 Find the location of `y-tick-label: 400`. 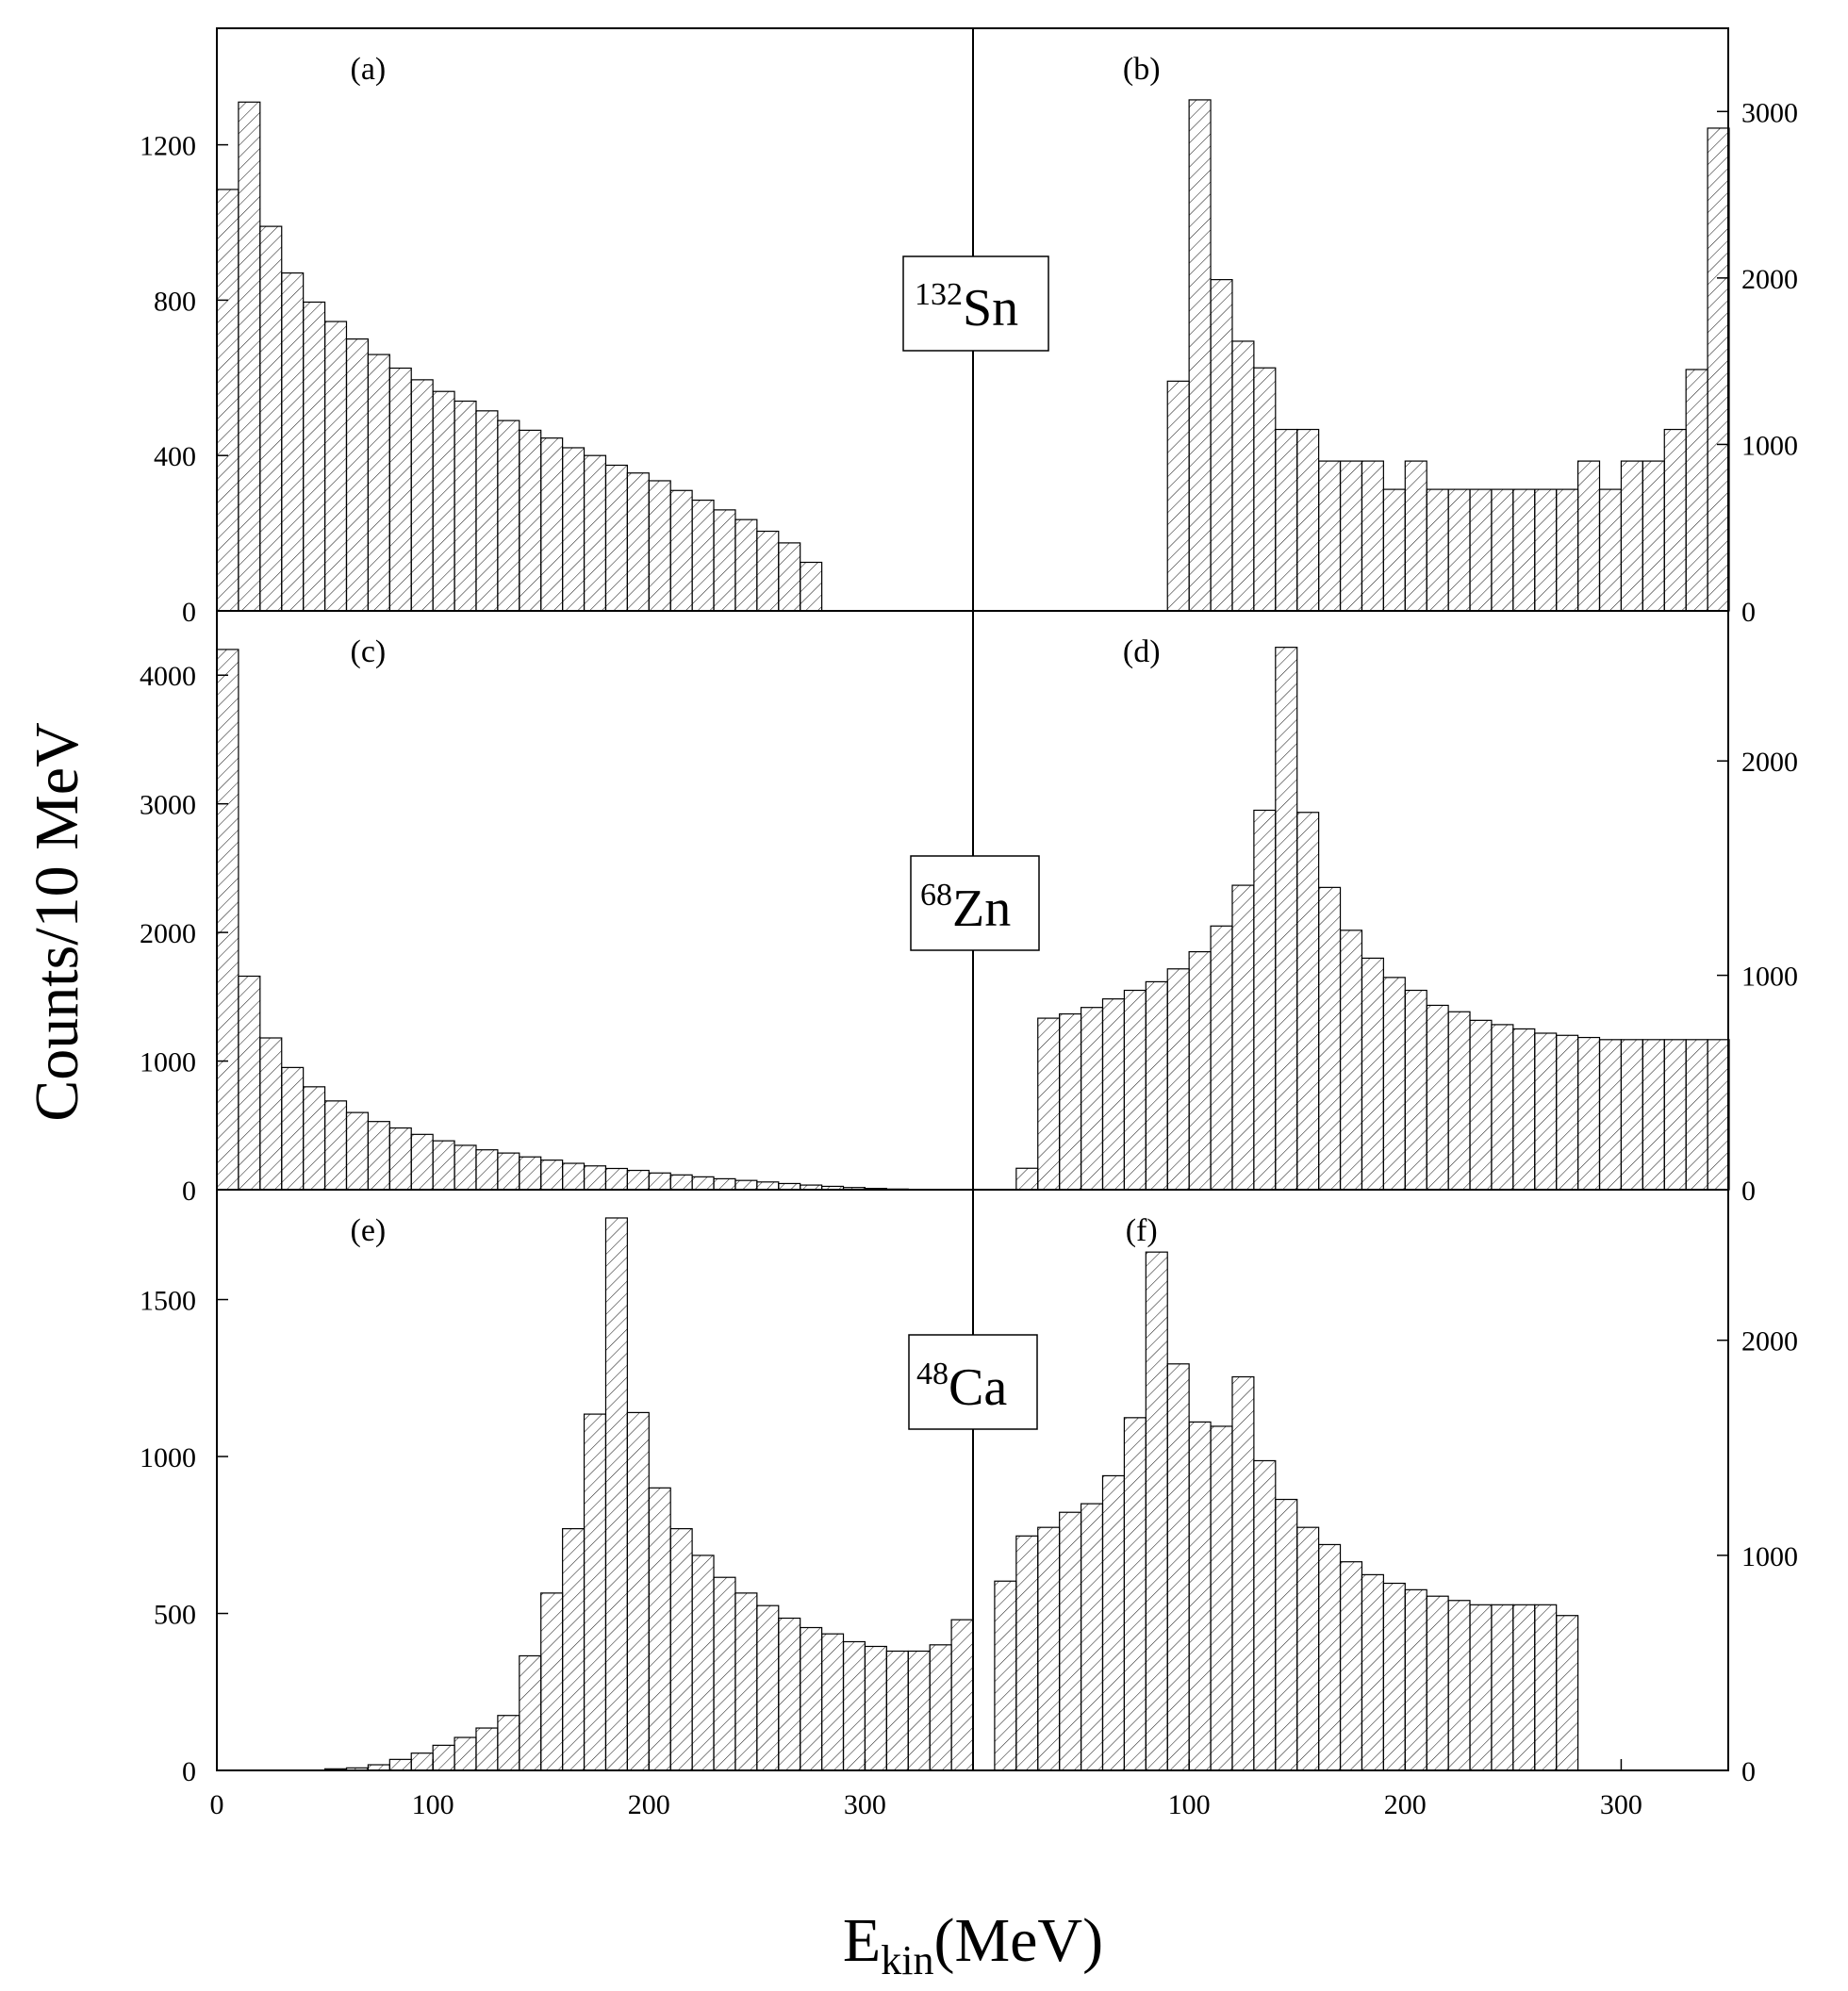

y-tick-label: 400 is located at coordinates (175, 456).